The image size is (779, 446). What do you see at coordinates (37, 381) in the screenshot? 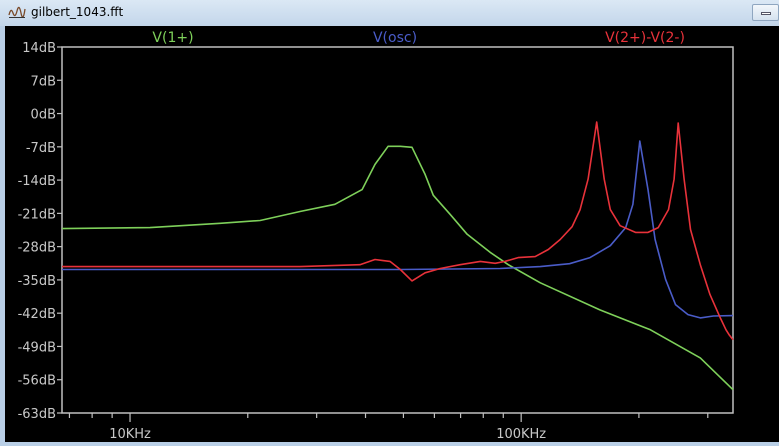
I see `y-tick-label: -56dB` at bounding box center [37, 381].